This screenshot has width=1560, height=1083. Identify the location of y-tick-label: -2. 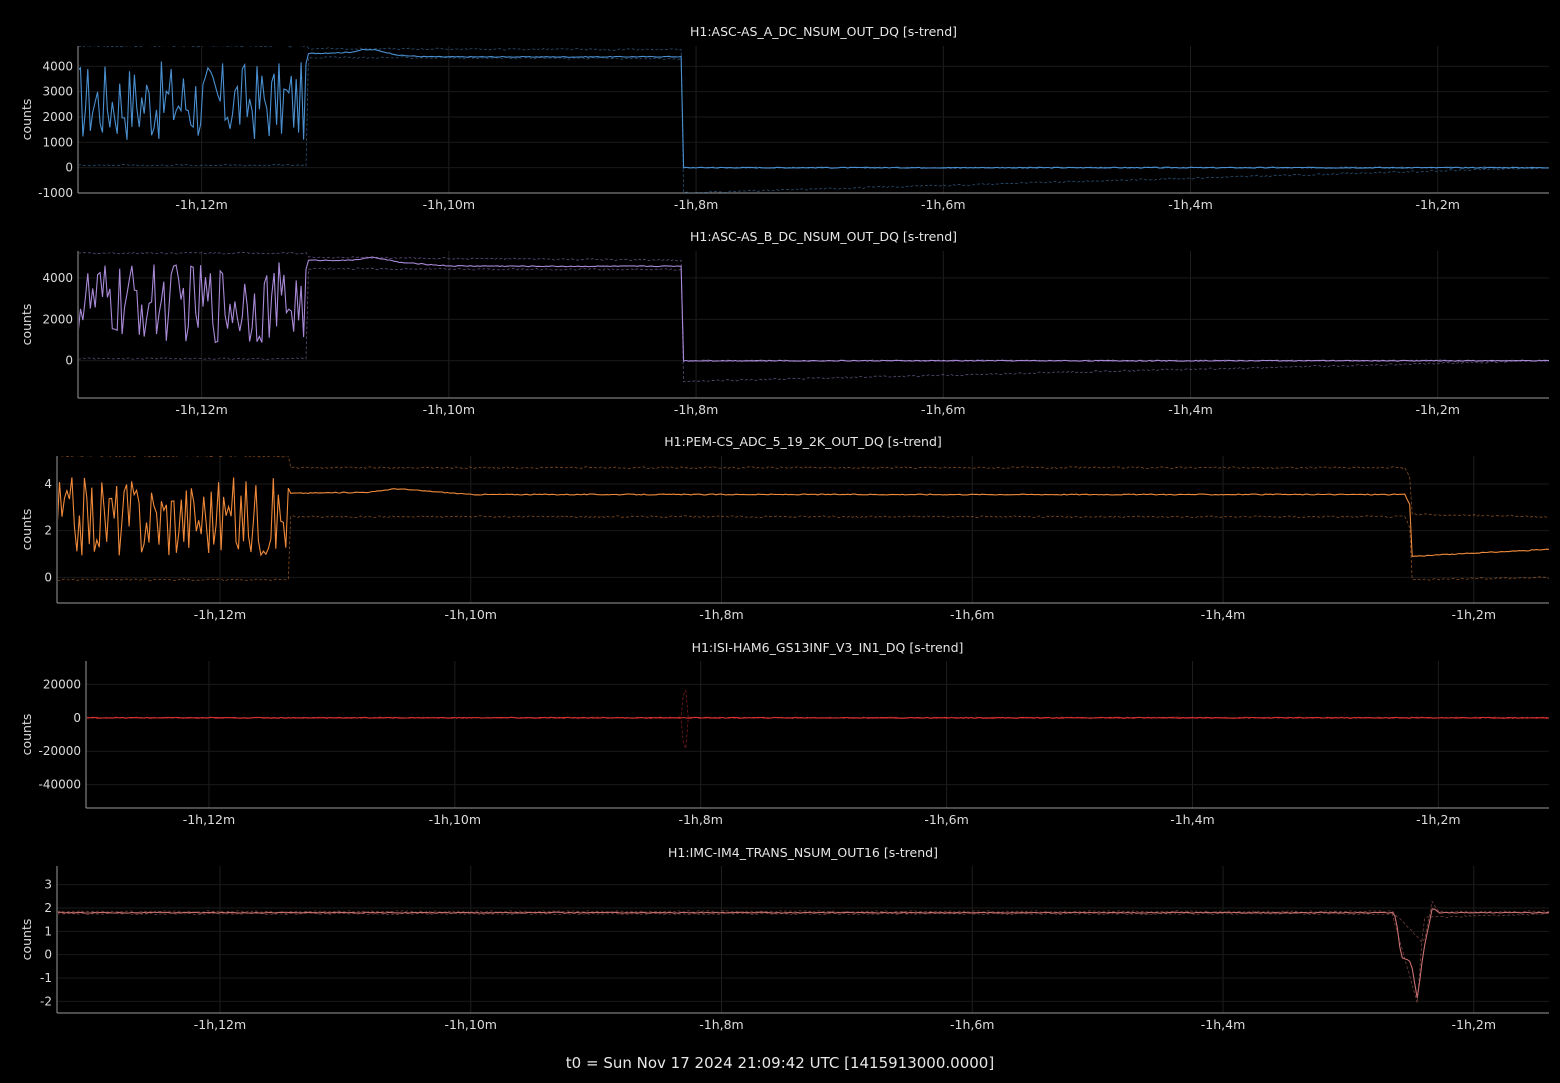
(46, 1001).